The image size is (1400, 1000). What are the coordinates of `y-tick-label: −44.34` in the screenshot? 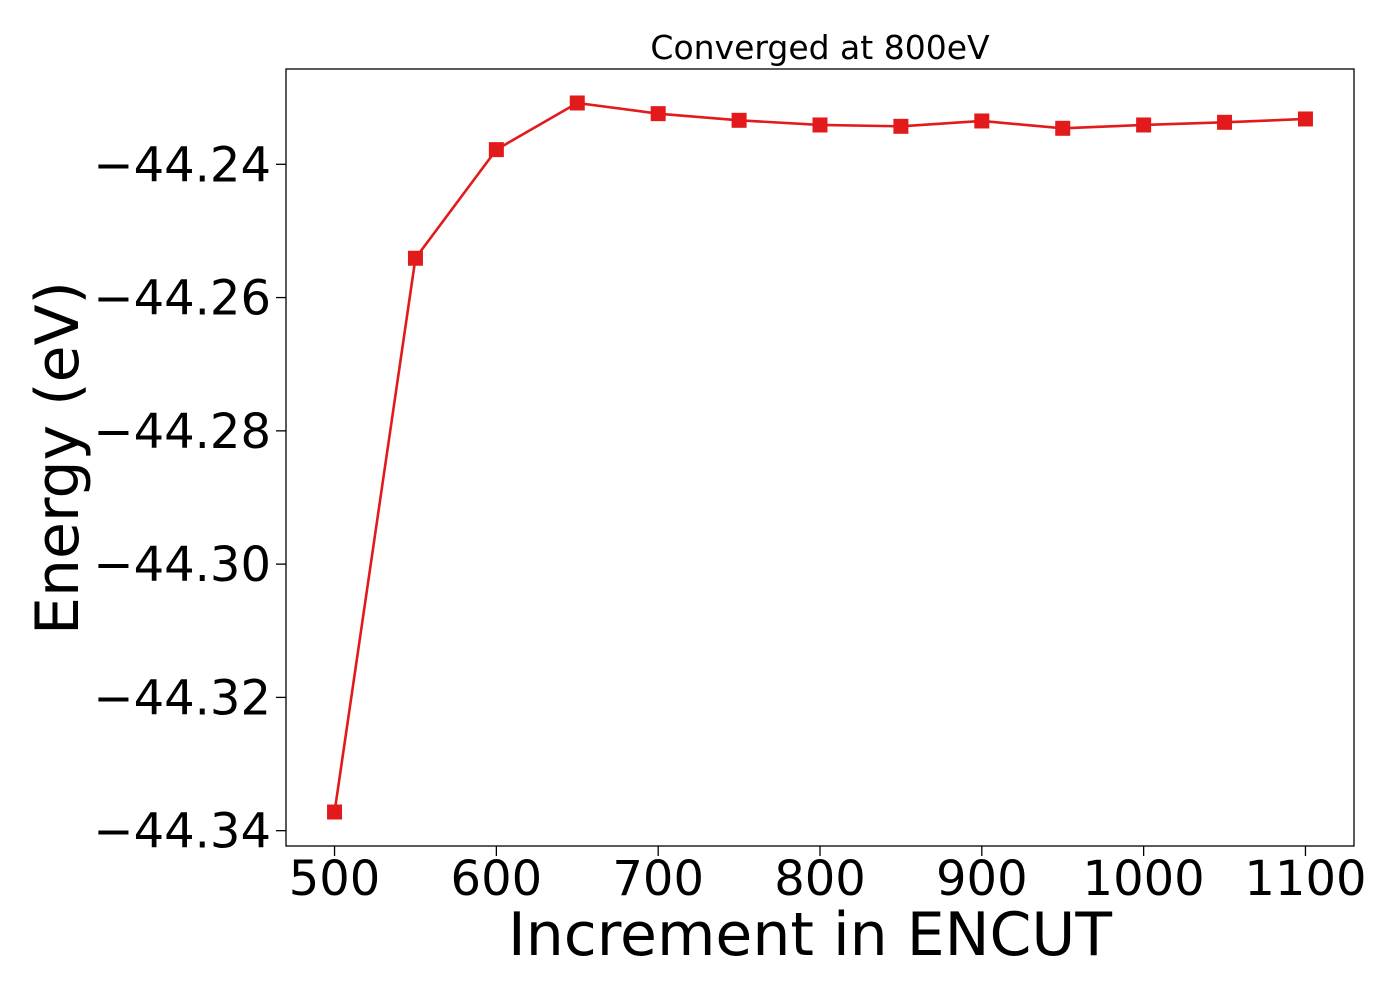 It's located at (182, 832).